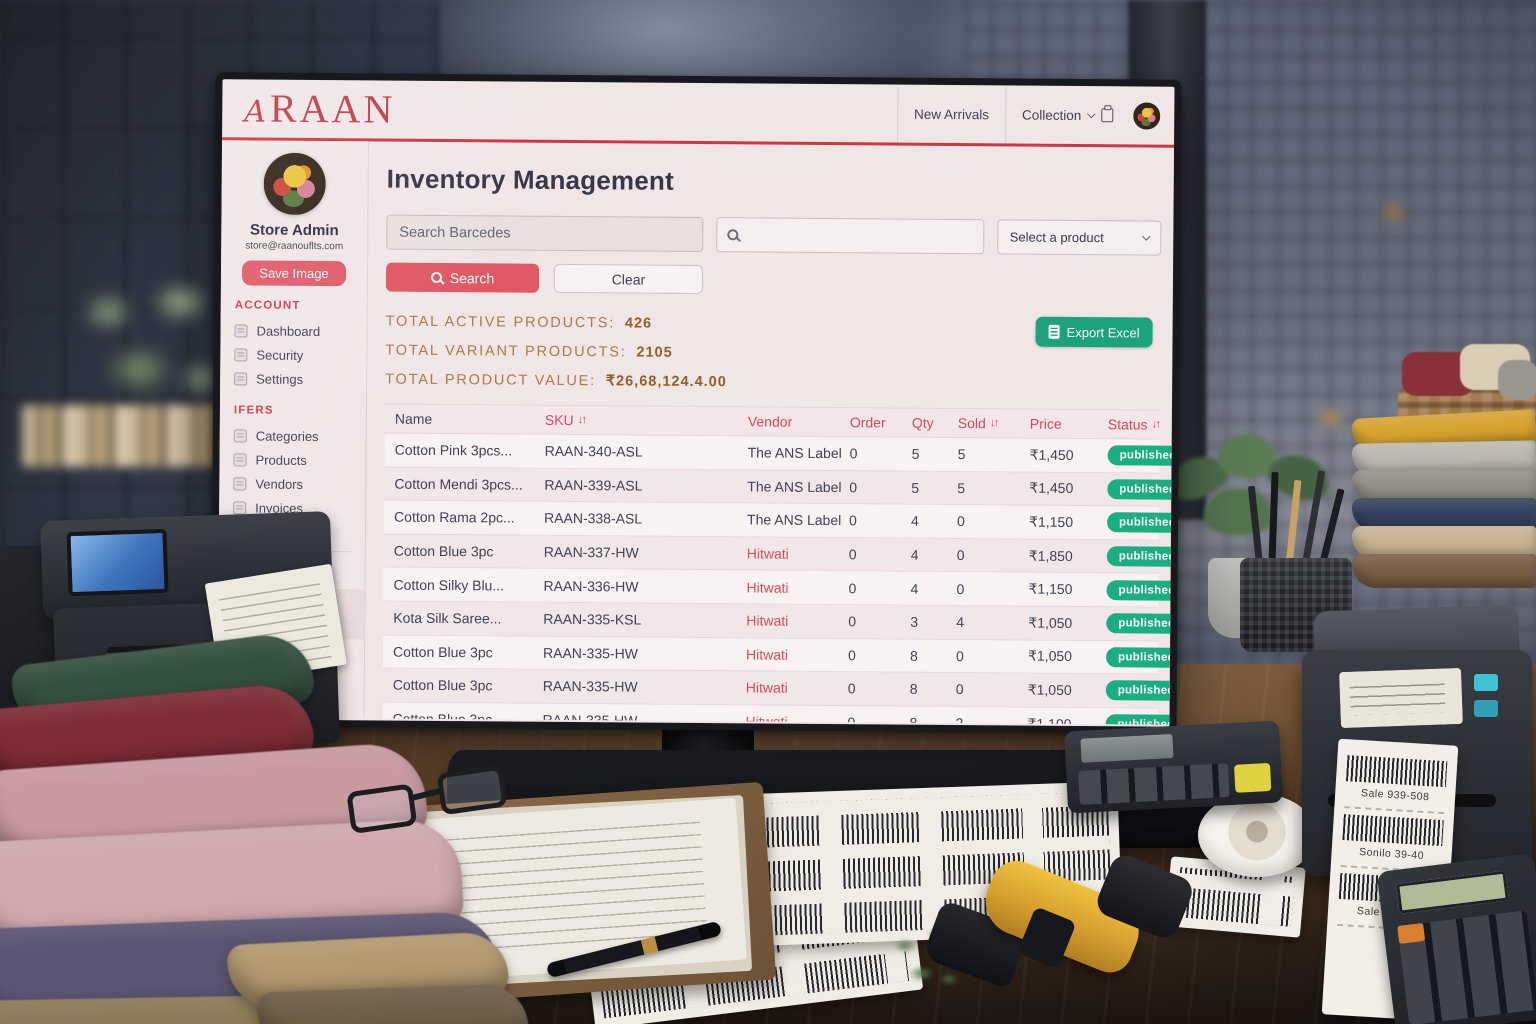 This screenshot has height=1024, width=1536. Describe the element at coordinates (1396, 782) in the screenshot. I see `printed-label: Sale 939-508` at that location.